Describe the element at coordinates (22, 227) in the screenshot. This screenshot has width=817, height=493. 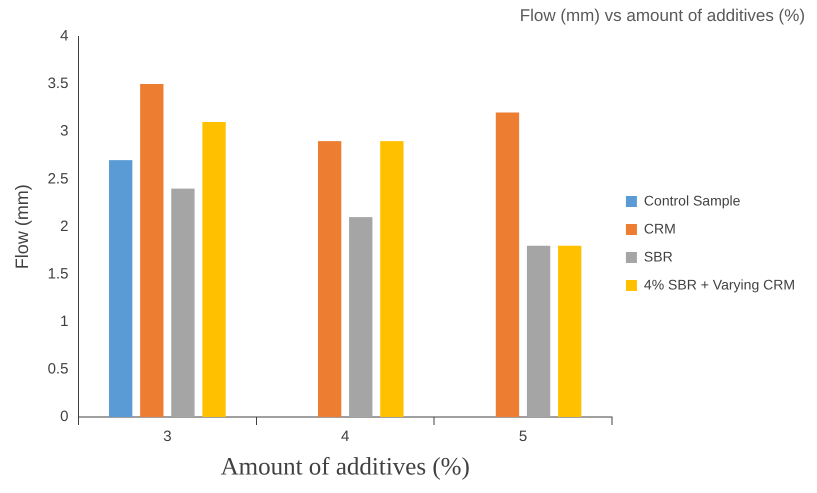
I see `y-axis-title: Flow (mm)` at that location.